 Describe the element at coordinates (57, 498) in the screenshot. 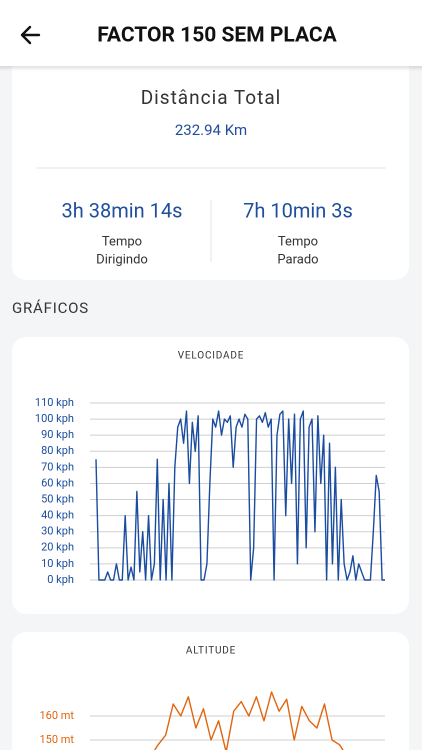

I see `y-tick-label: 50 kph` at that location.